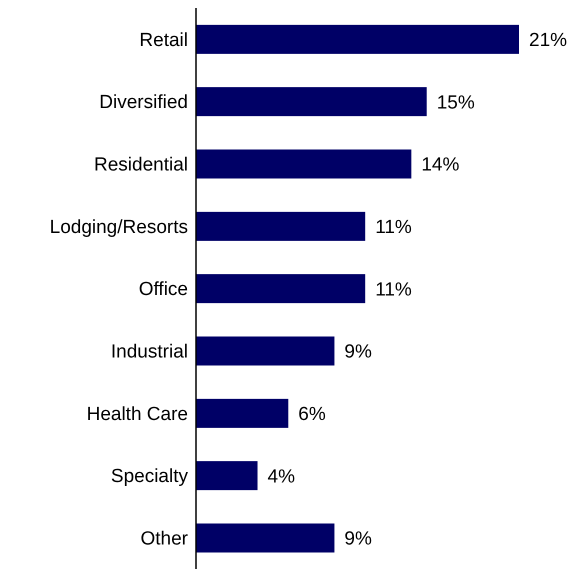 The width and height of the screenshot is (577, 569). Describe the element at coordinates (164, 539) in the screenshot. I see `y-tick-label: Other` at that location.